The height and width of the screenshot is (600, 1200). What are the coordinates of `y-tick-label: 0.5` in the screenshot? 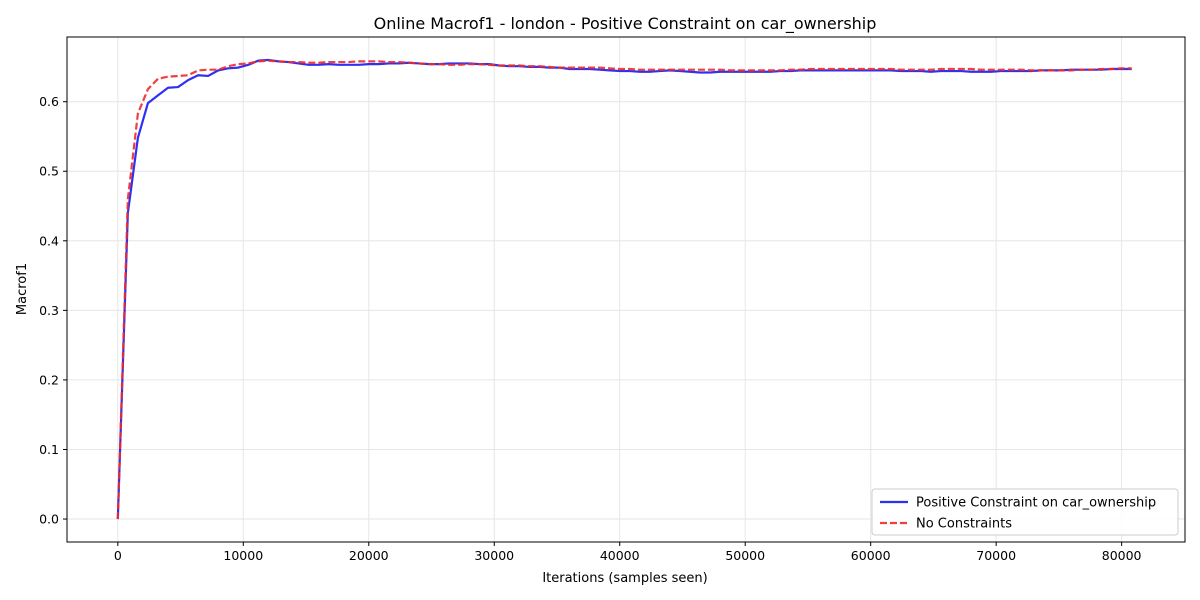 It's located at (49, 171).